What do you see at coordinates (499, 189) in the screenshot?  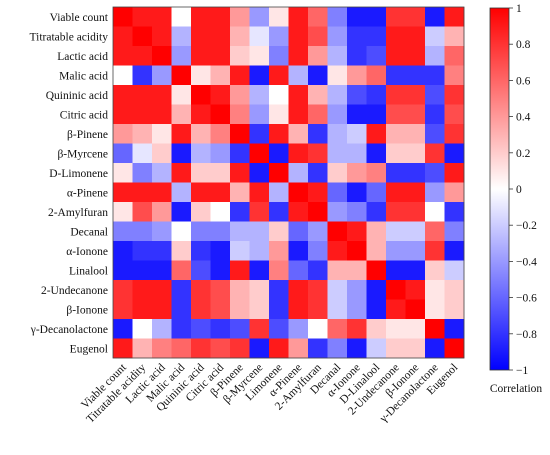 I see `colorbar` at bounding box center [499, 189].